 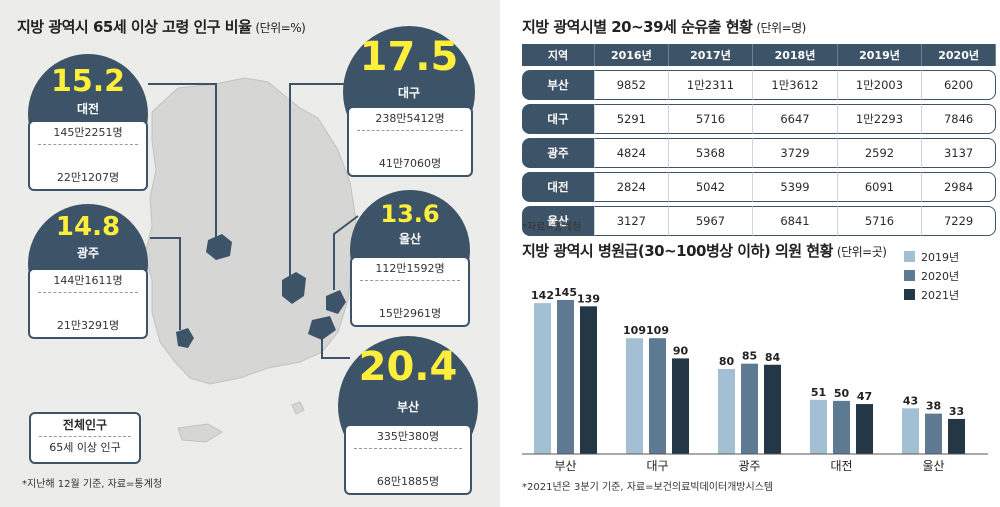 I want to click on total-population: 145만2251명, so click(x=88, y=132).